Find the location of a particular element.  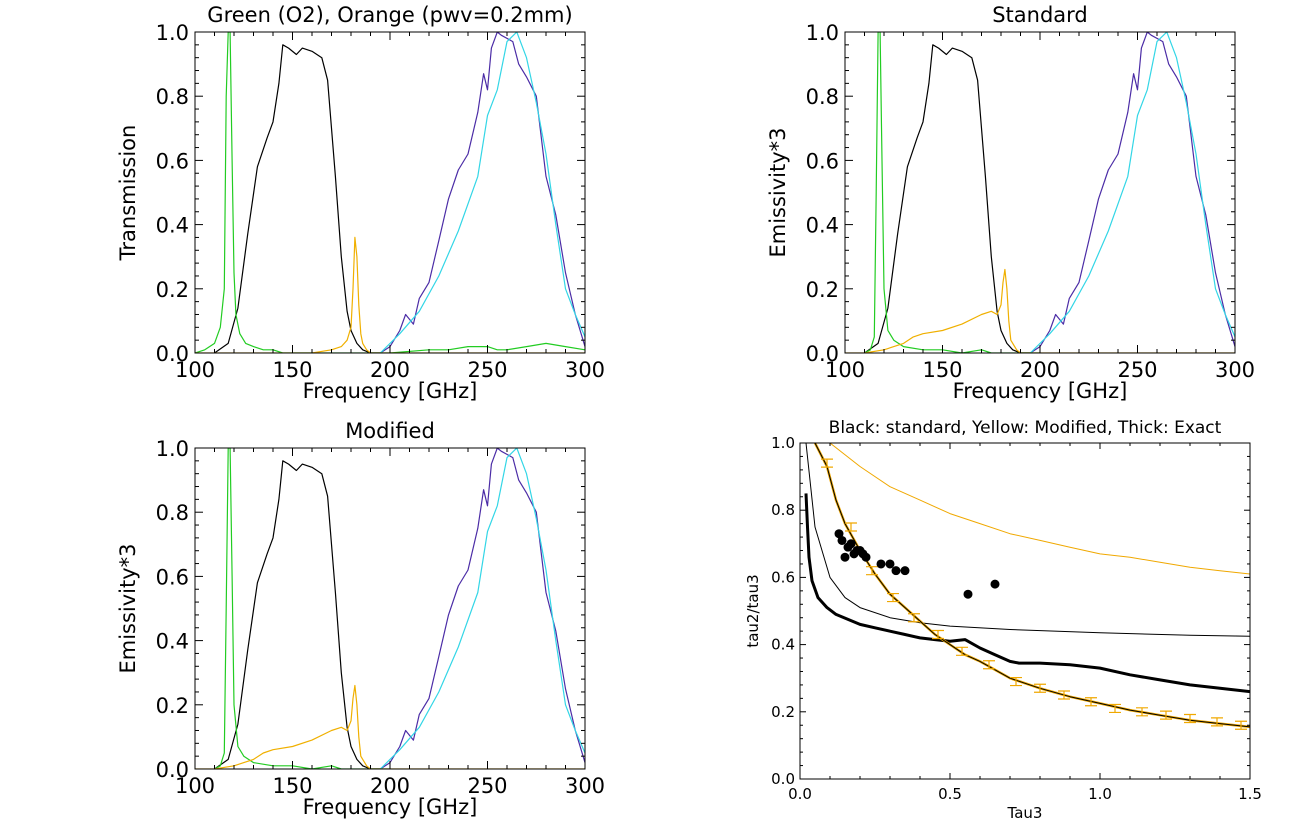

y-axis-label: Transmission is located at coordinates (128, 193).